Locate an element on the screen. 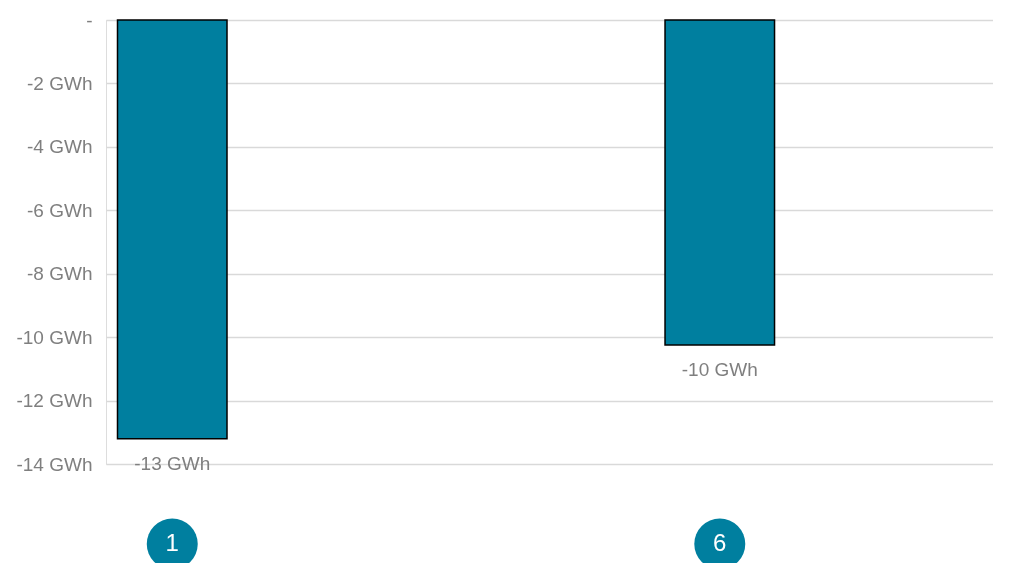 Image resolution: width=1018 pixels, height=563 pixels. y-tick-label: -12 GWh is located at coordinates (54, 401).